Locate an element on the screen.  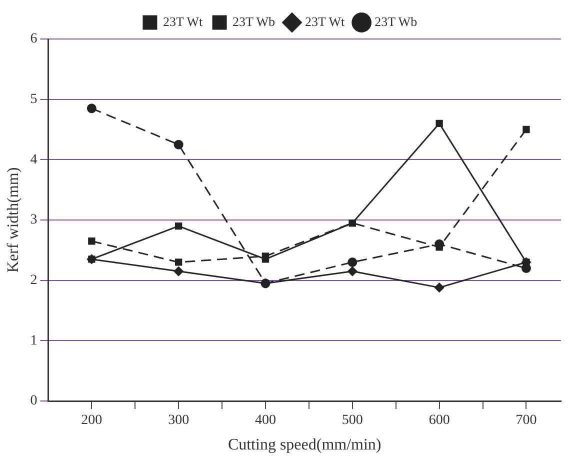
x-tick-label: 200 is located at coordinates (91, 420).